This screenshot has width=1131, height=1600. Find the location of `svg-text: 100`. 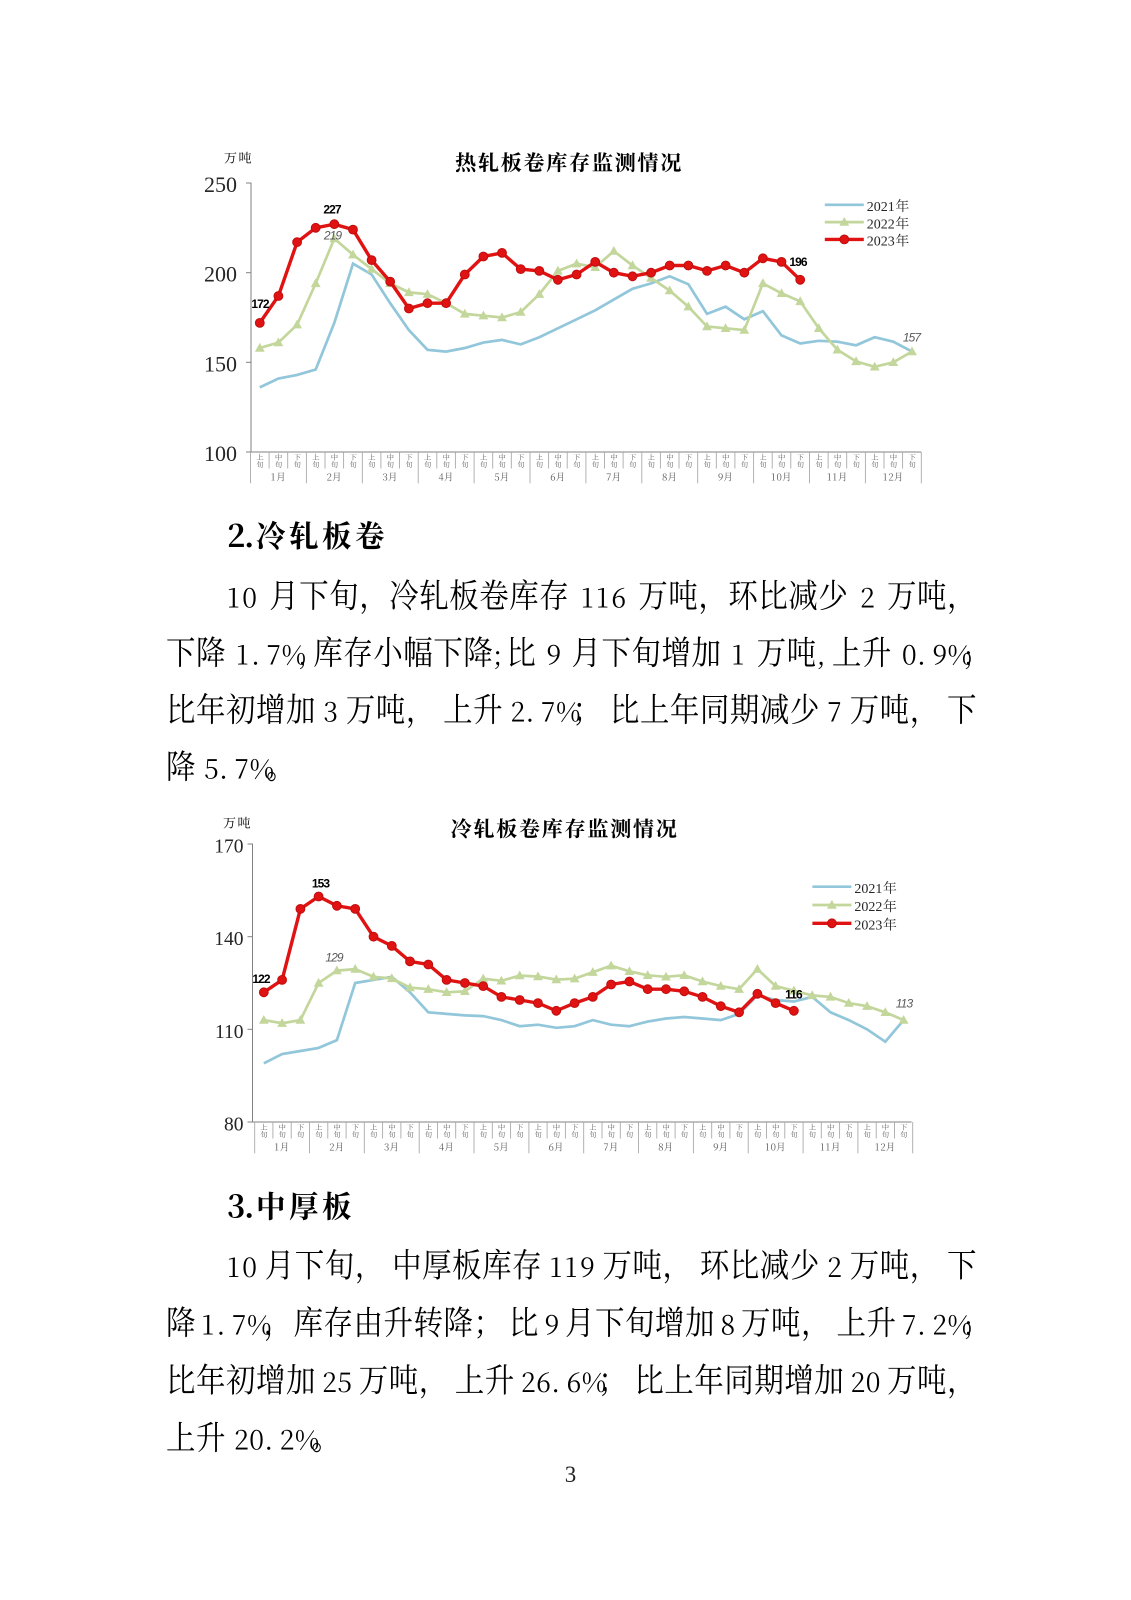

svg-text: 100 is located at coordinates (220, 453).